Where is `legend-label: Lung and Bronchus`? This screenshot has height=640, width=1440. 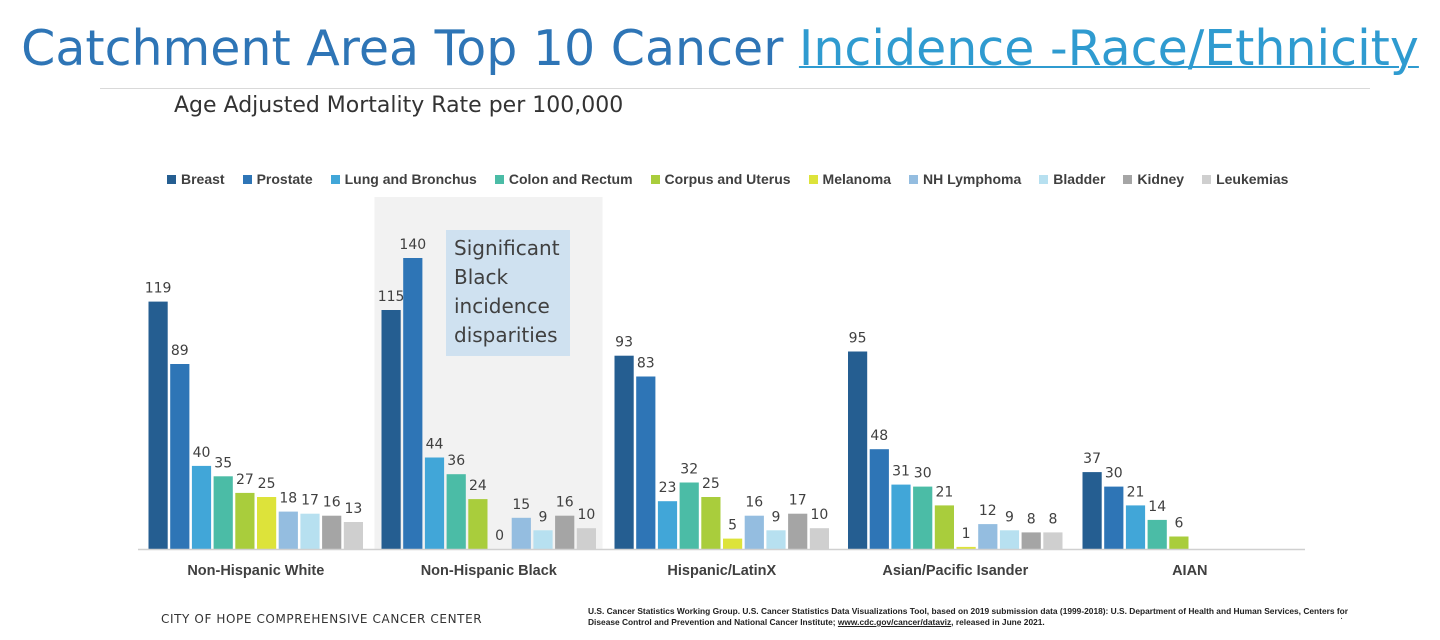
legend-label: Lung and Bronchus is located at coordinates (410, 179).